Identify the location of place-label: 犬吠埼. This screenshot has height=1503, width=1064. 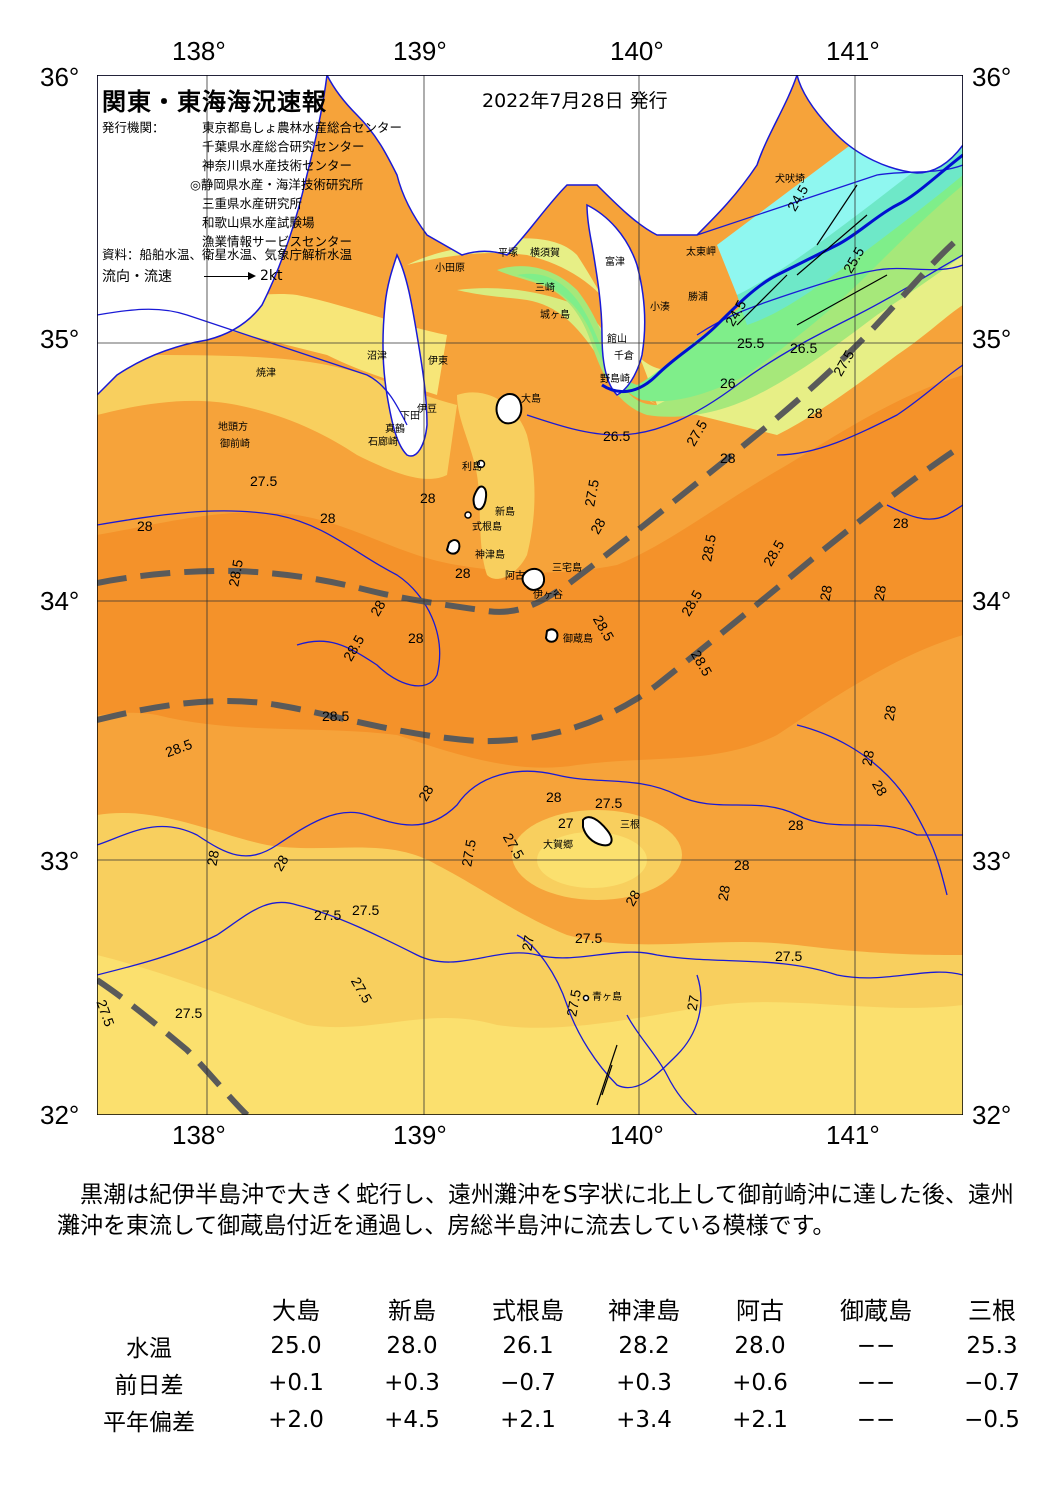
(790, 179).